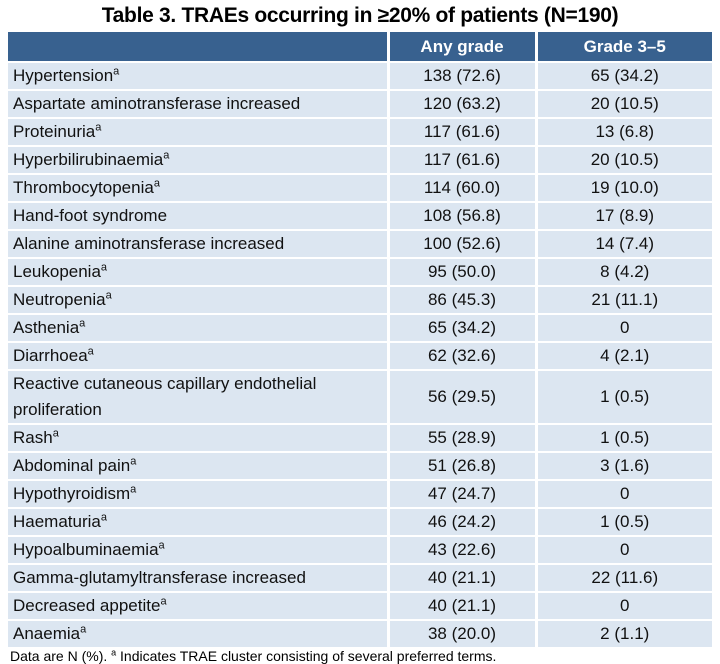 This screenshot has width=720, height=664. I want to click on table-row: Rasha 55 (28.9) 1 (0.5), so click(360, 437).